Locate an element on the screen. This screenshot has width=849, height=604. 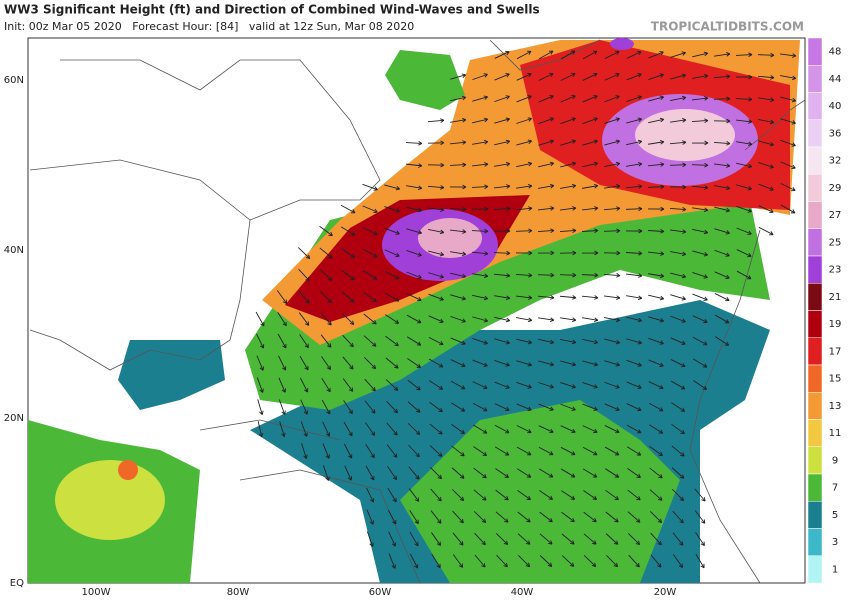
region is located at coordinates (450, 238).